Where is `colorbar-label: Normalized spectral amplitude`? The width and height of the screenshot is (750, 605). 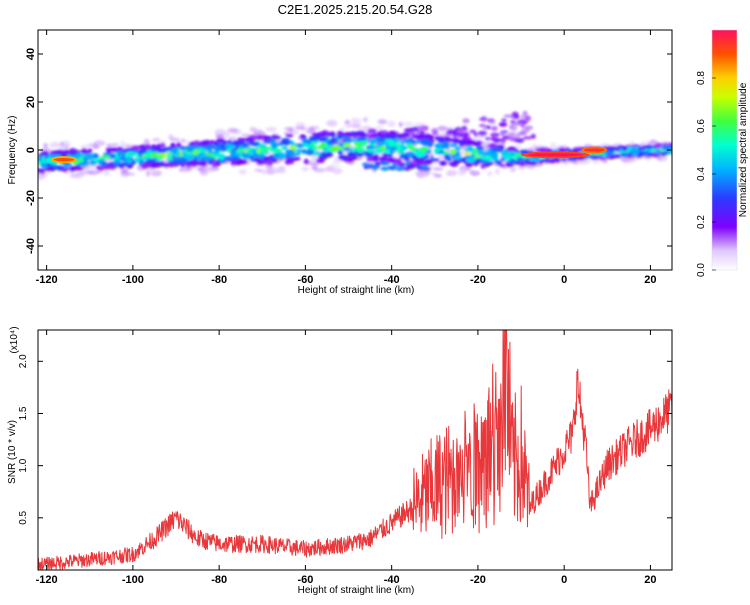 colorbar-label: Normalized spectral amplitude is located at coordinates (743, 149).